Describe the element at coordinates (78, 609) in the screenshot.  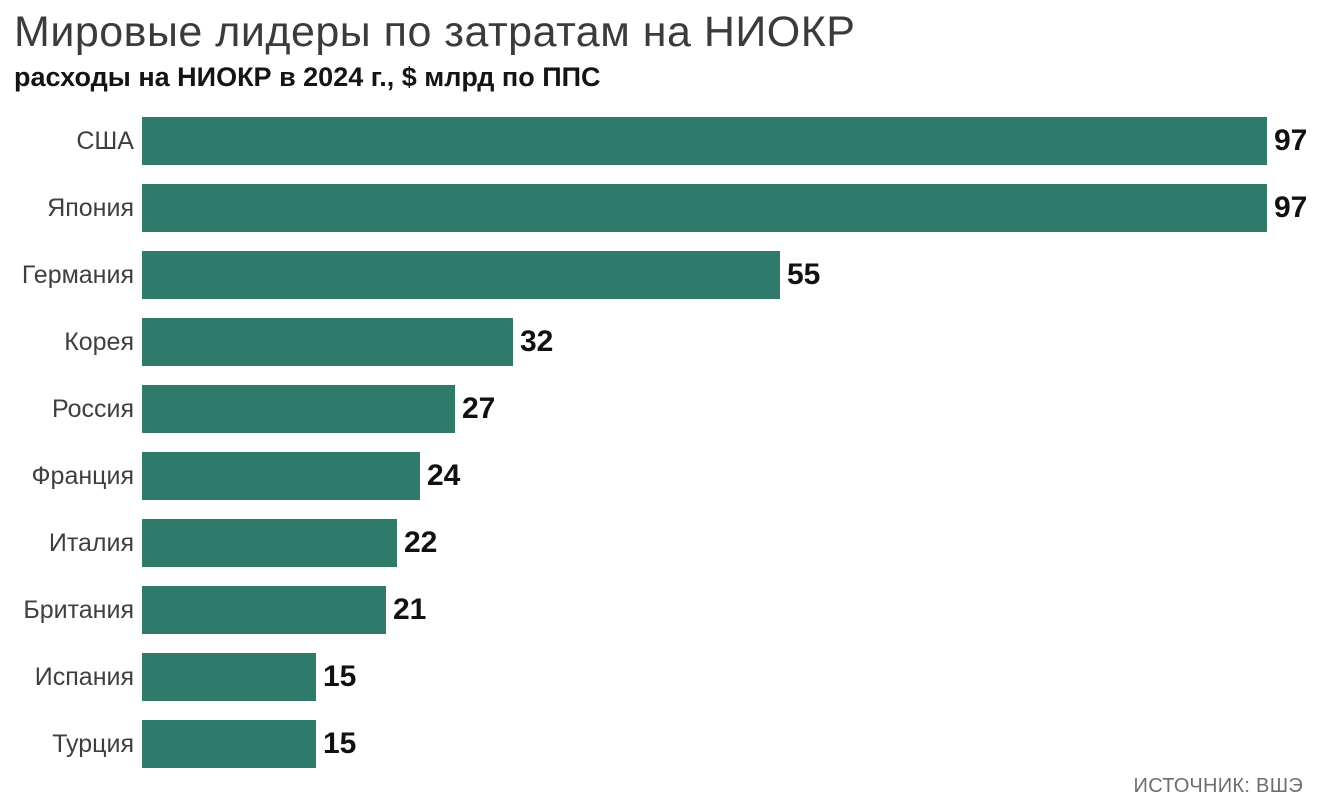
I see `category-label: Британия` at that location.